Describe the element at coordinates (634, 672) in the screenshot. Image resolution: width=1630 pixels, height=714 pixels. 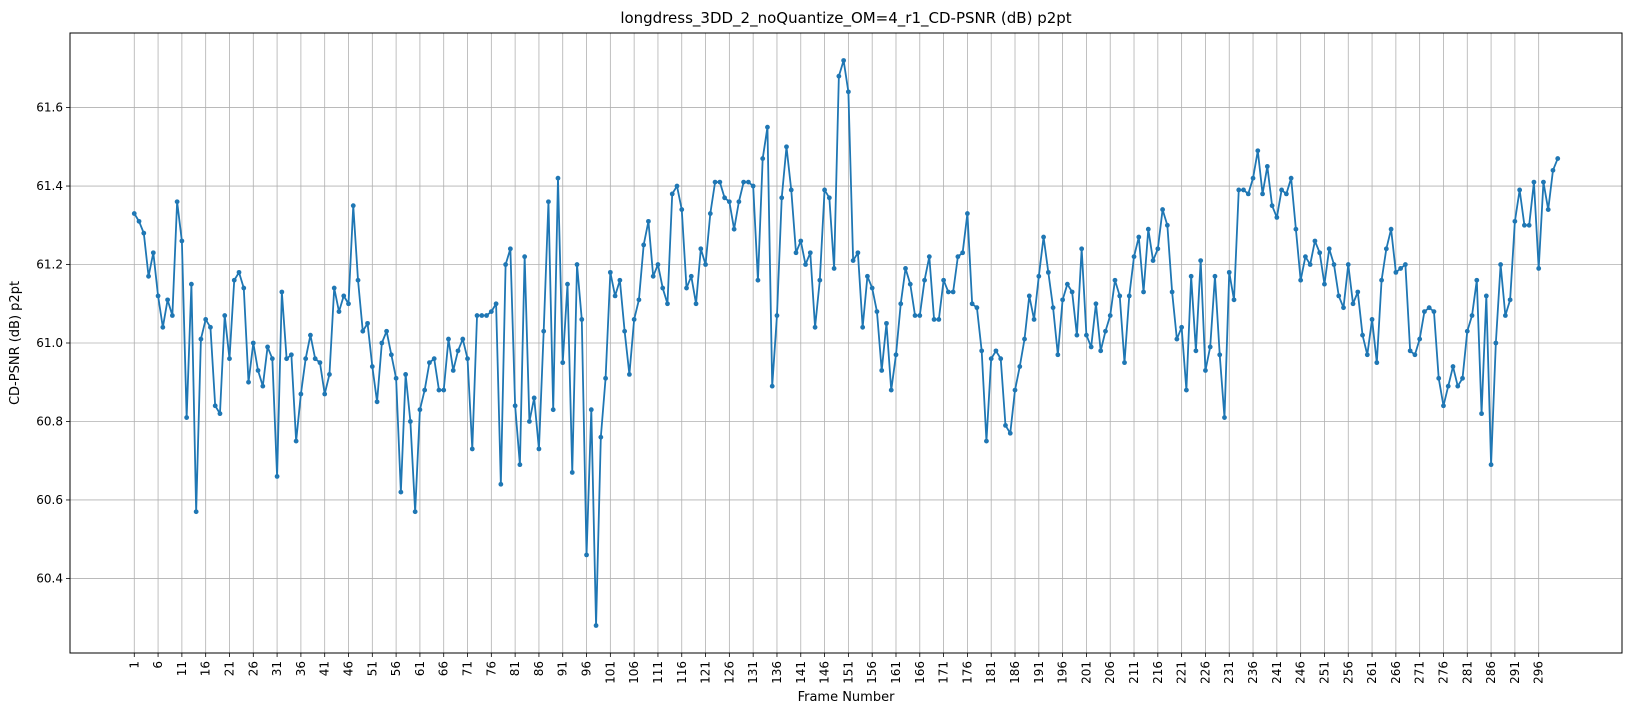
I see `x-tick-label: 106` at that location.